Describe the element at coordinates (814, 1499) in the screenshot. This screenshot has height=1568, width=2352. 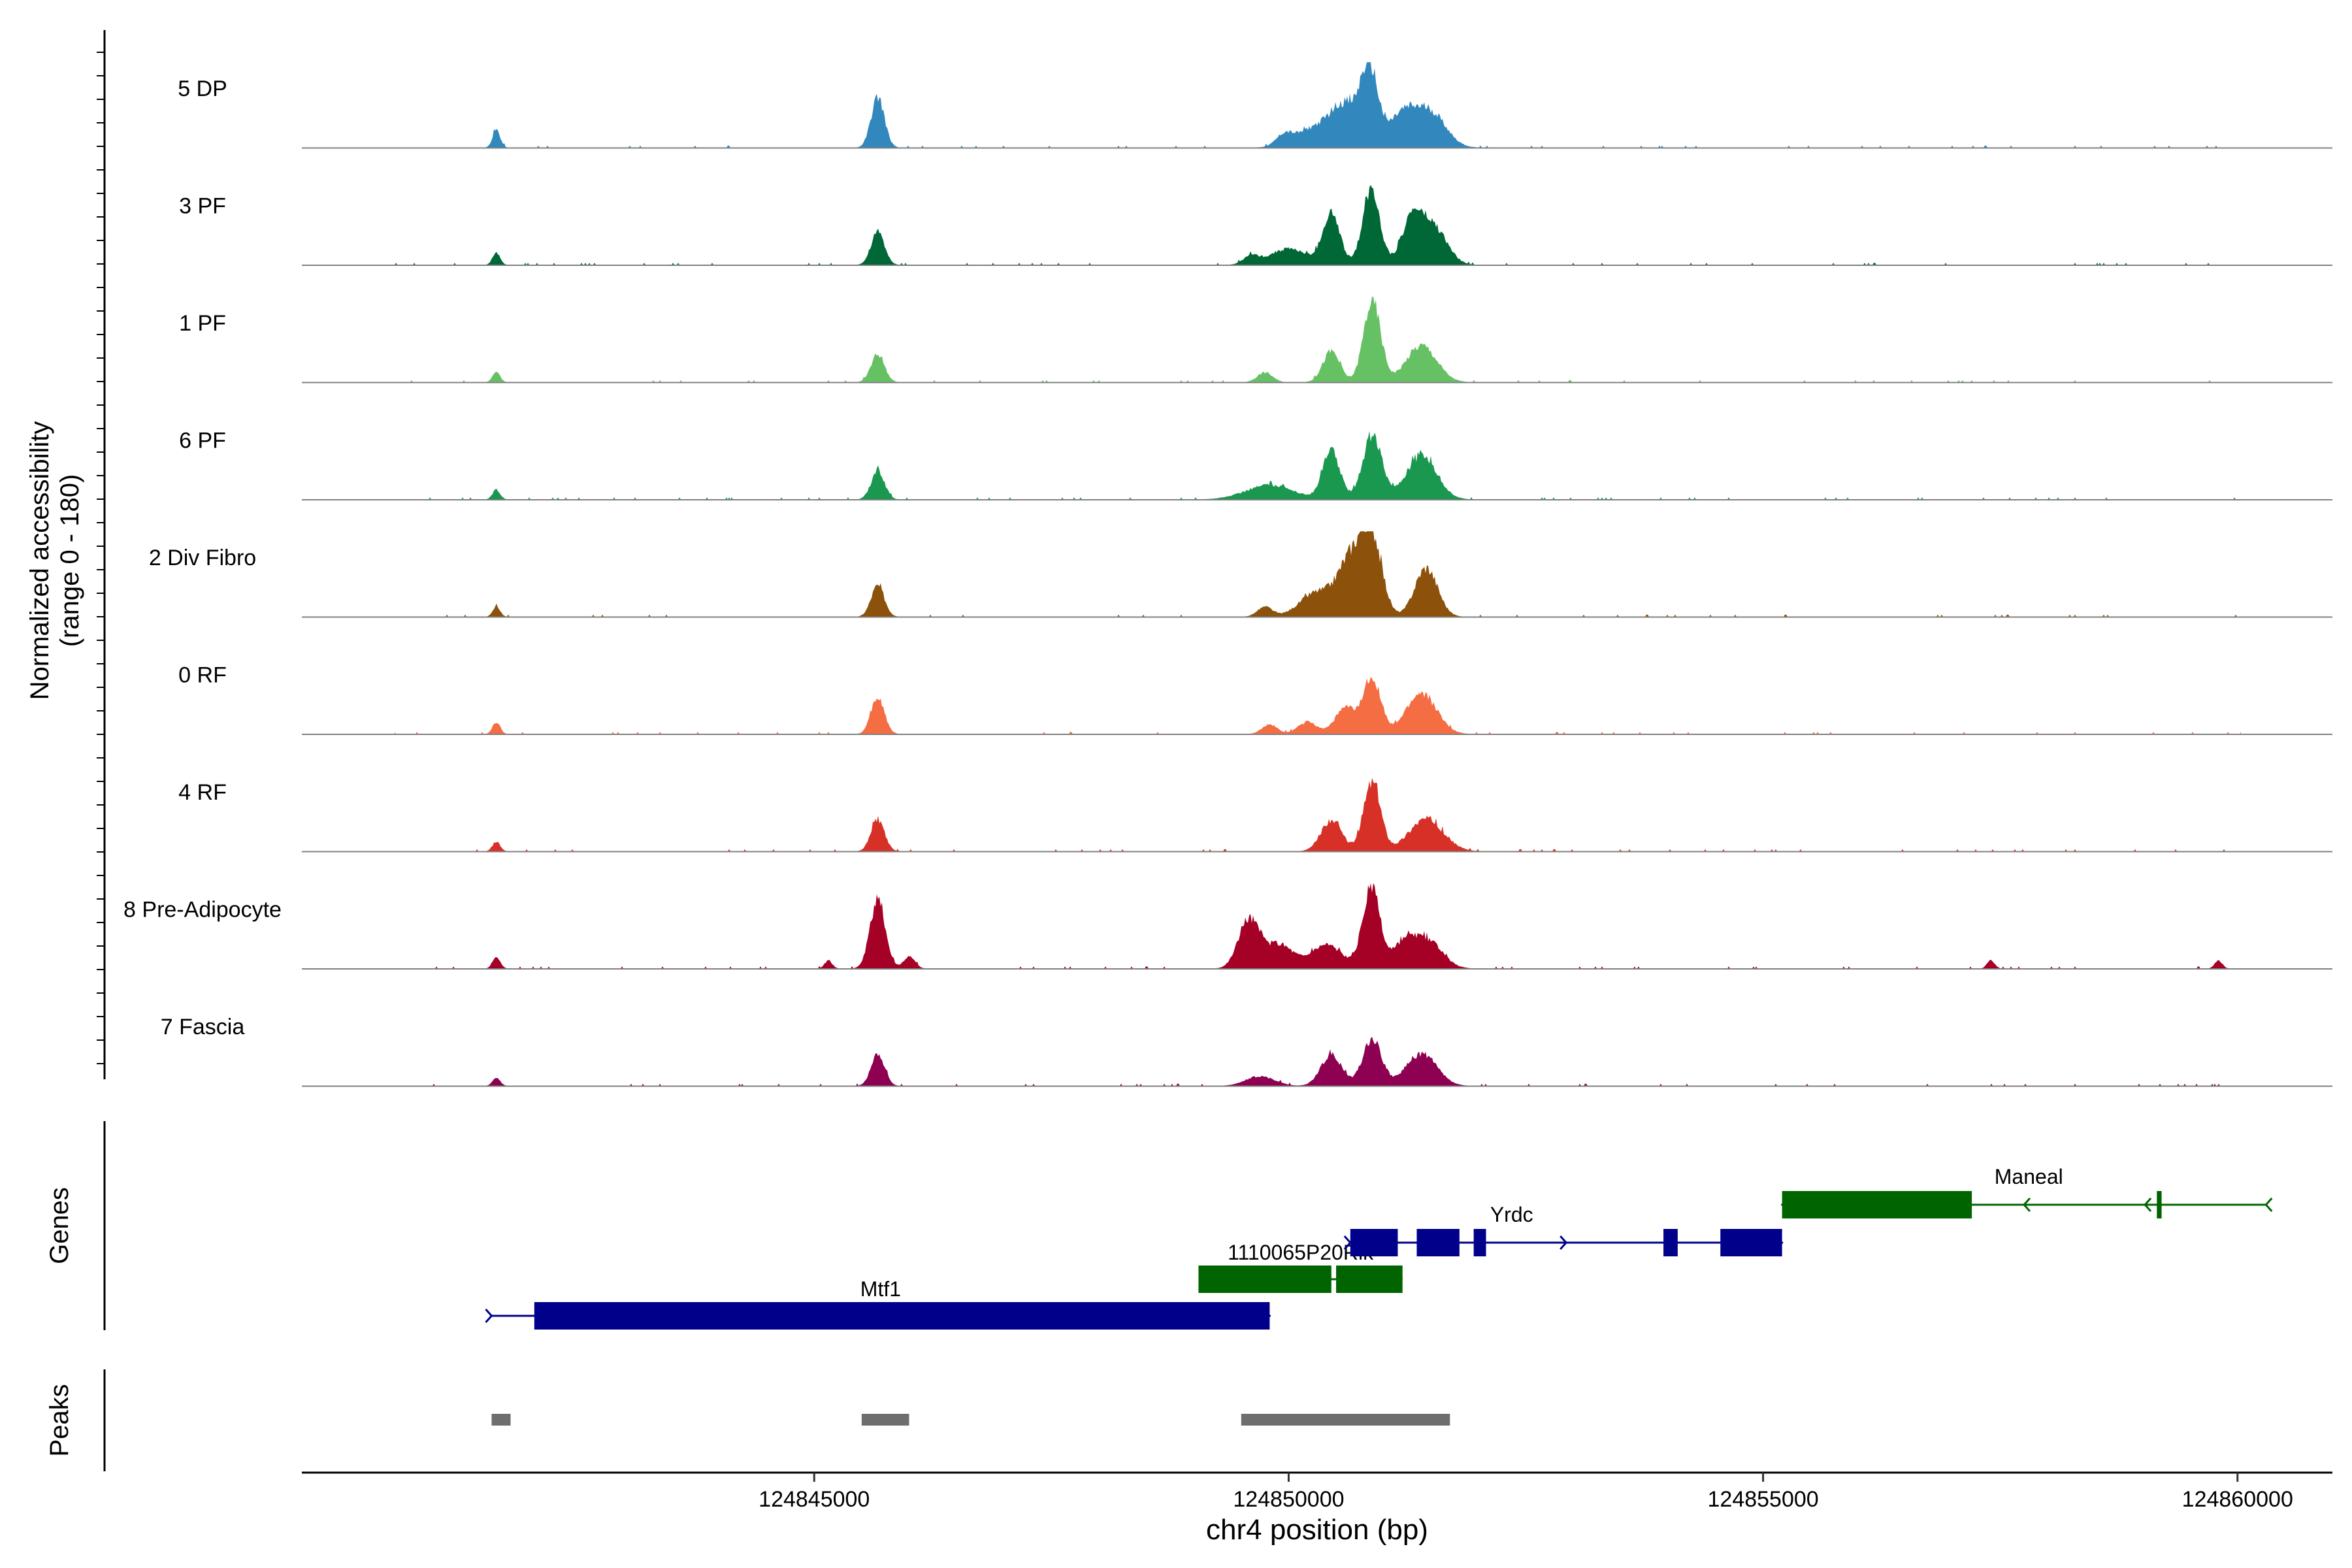
I see `x-tick-label: 124845000` at that location.